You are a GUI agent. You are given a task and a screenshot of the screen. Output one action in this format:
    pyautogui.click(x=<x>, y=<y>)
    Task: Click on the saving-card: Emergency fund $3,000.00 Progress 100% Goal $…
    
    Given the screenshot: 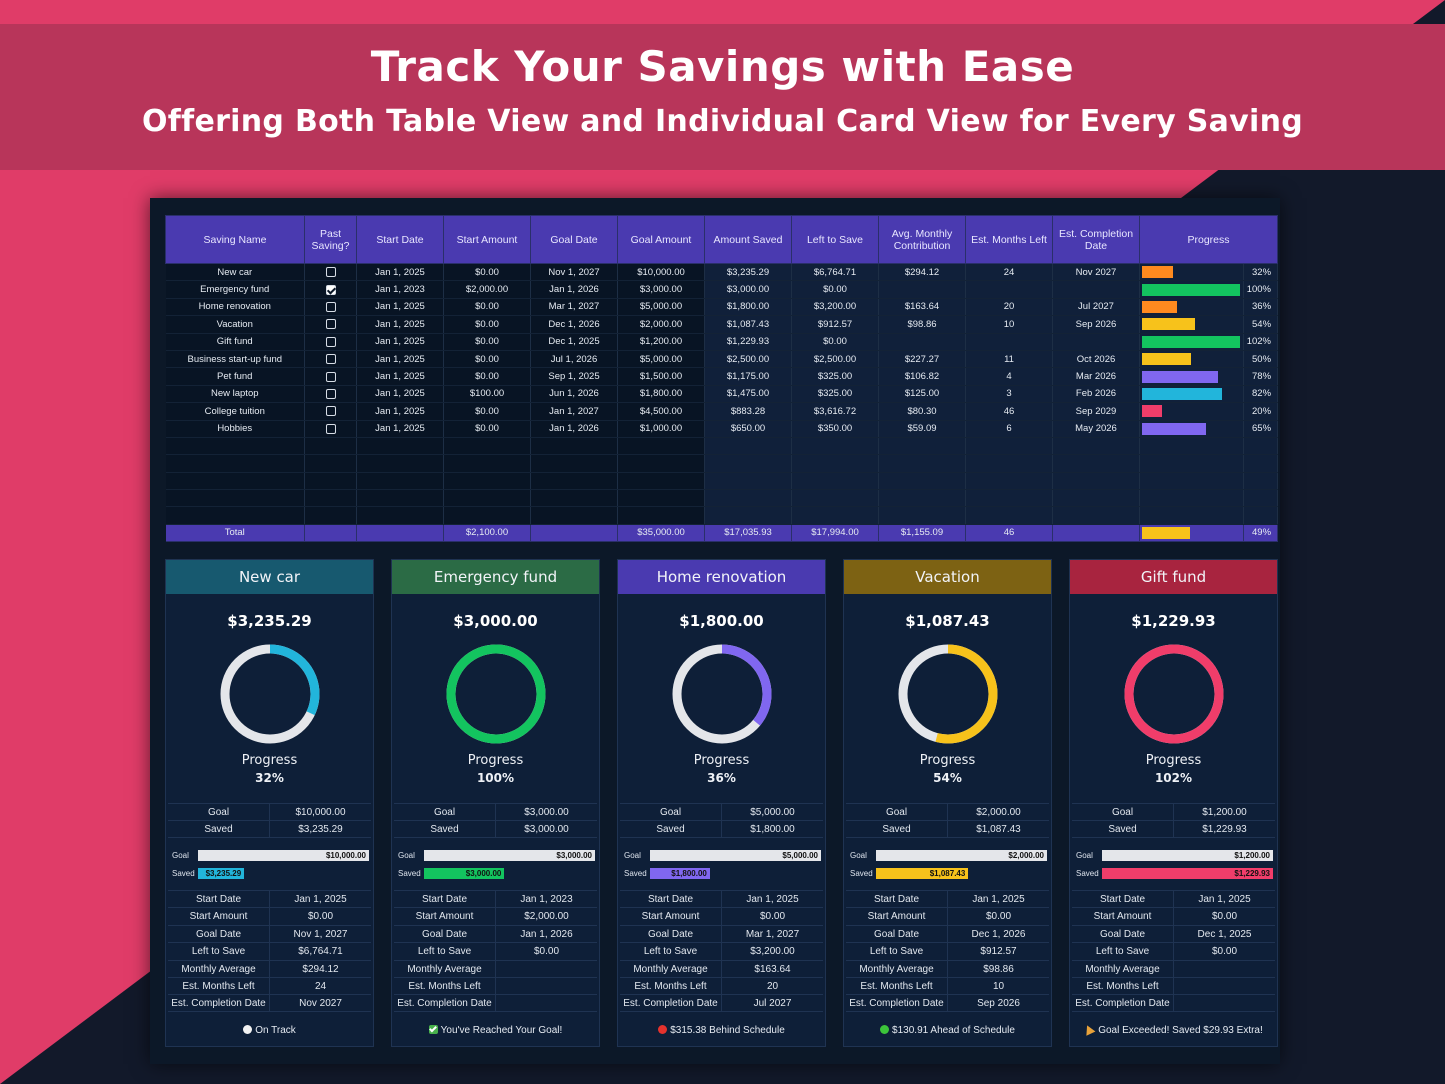 What is the action you would take?
    pyautogui.click(x=495, y=803)
    